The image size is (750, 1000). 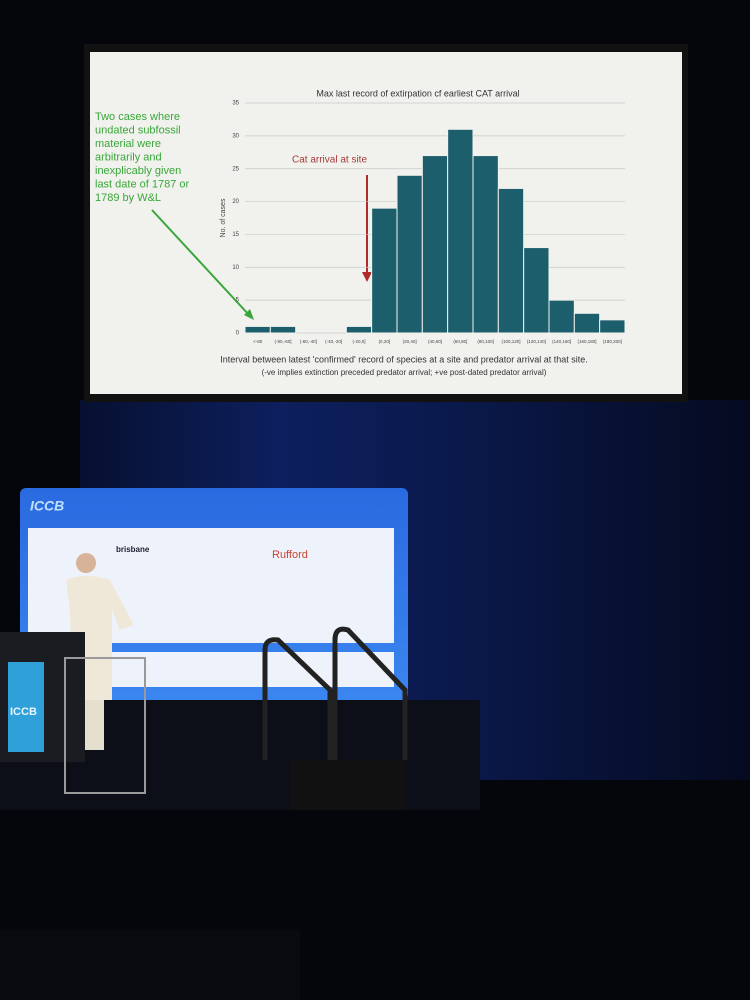 What do you see at coordinates (23, 712) in the screenshot?
I see `podium-title: ICCB` at bounding box center [23, 712].